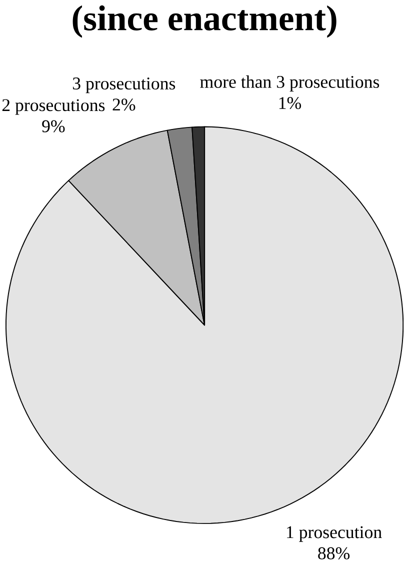  What do you see at coordinates (291, 103) in the screenshot?
I see `data-label: 1%` at bounding box center [291, 103].